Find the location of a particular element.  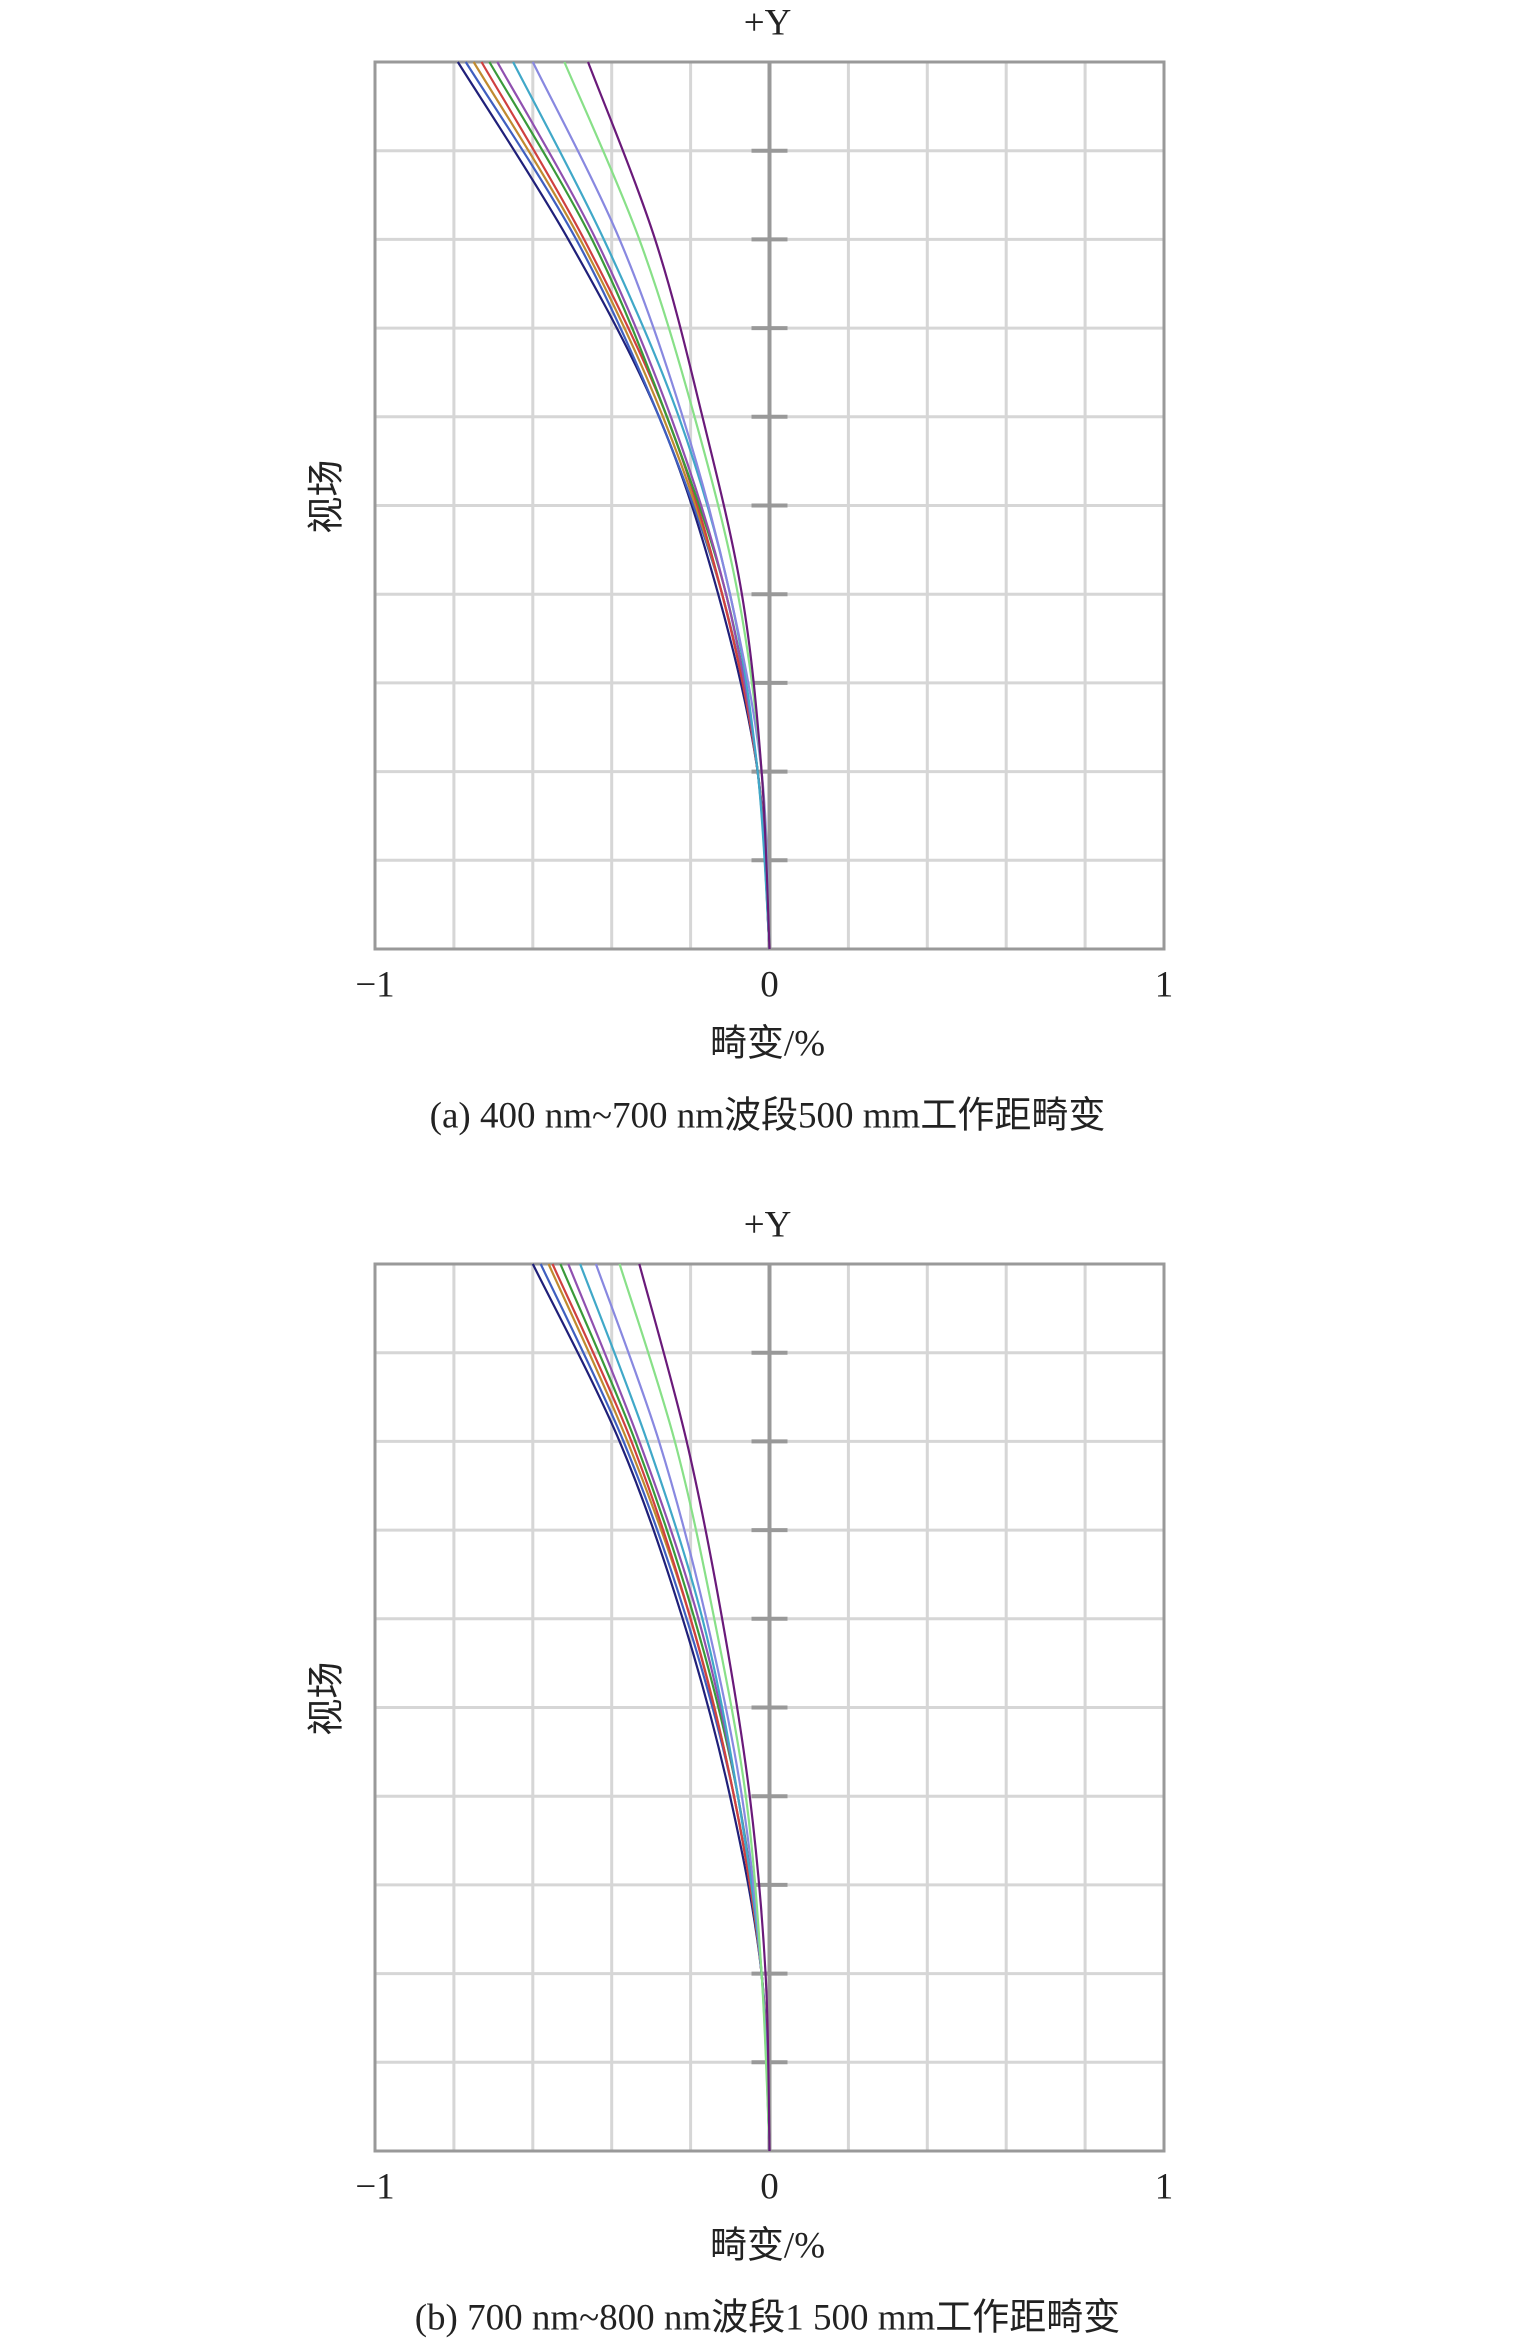

caption: (a) 400 nm~700 nm波段500 mm工作距畸变 is located at coordinates (768, 1115).